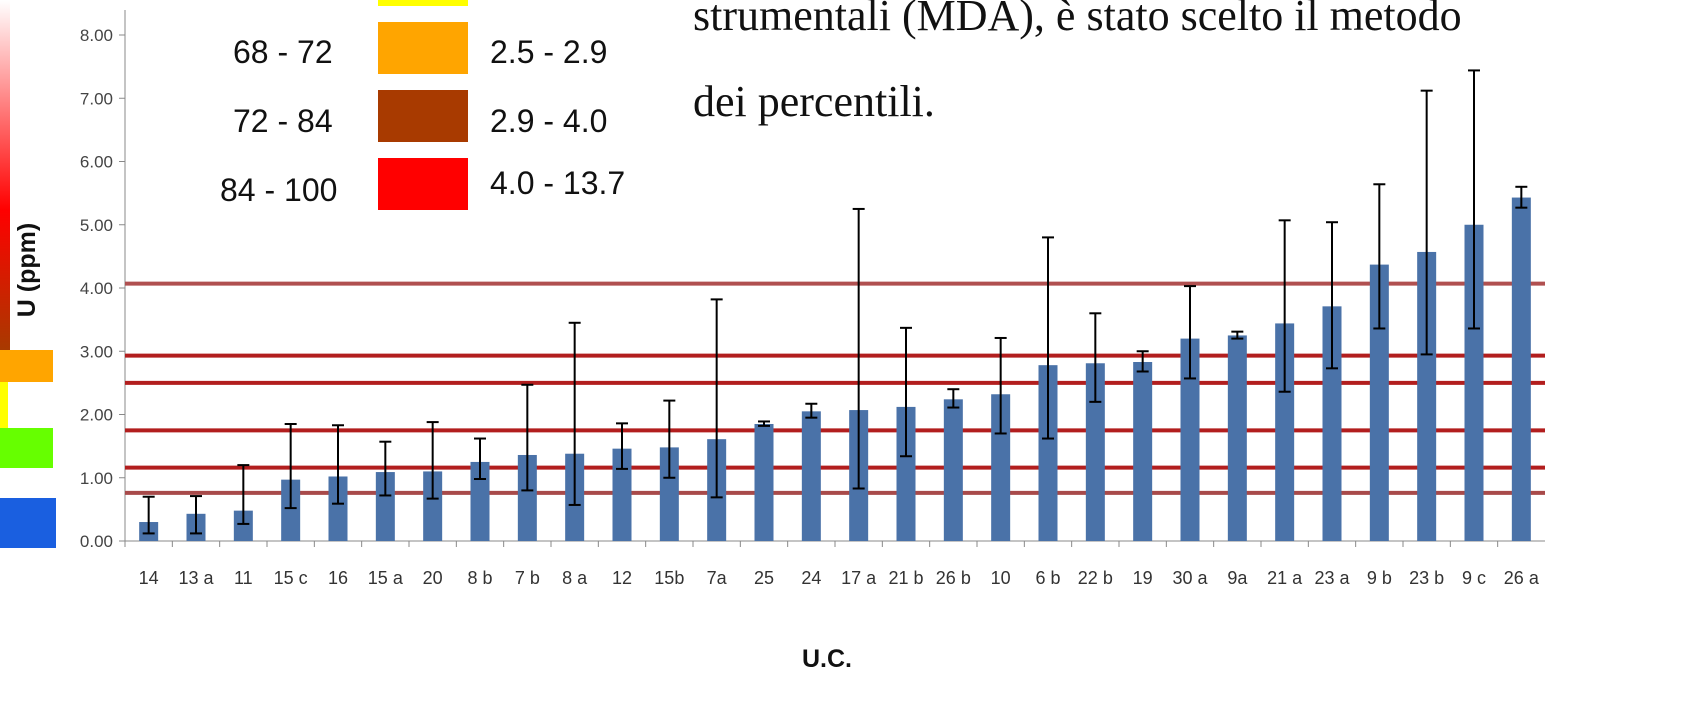  Describe the element at coordinates (96, 288) in the screenshot. I see `y-tick-label: 4.00` at that location.